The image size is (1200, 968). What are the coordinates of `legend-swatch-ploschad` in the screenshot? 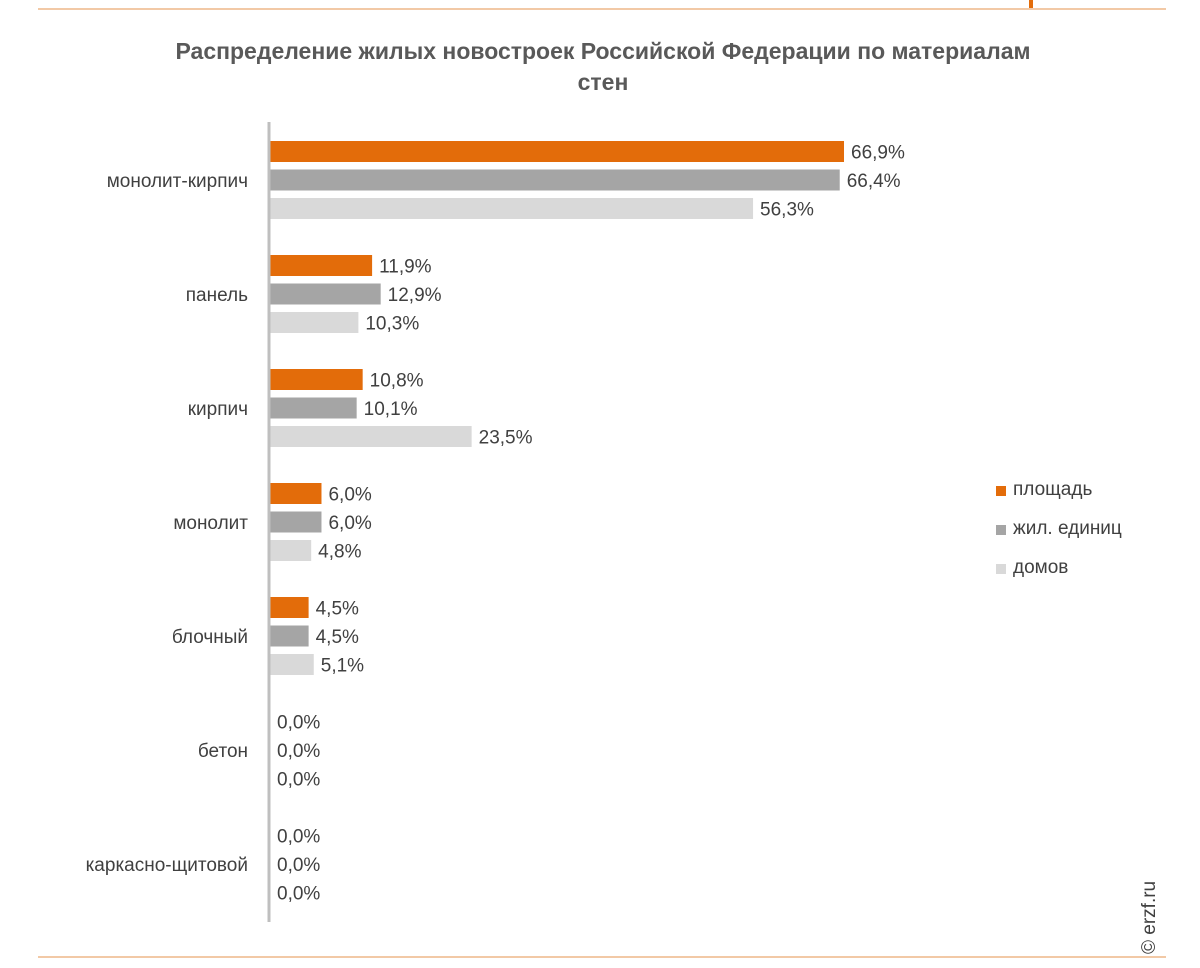 It's located at (1001, 490).